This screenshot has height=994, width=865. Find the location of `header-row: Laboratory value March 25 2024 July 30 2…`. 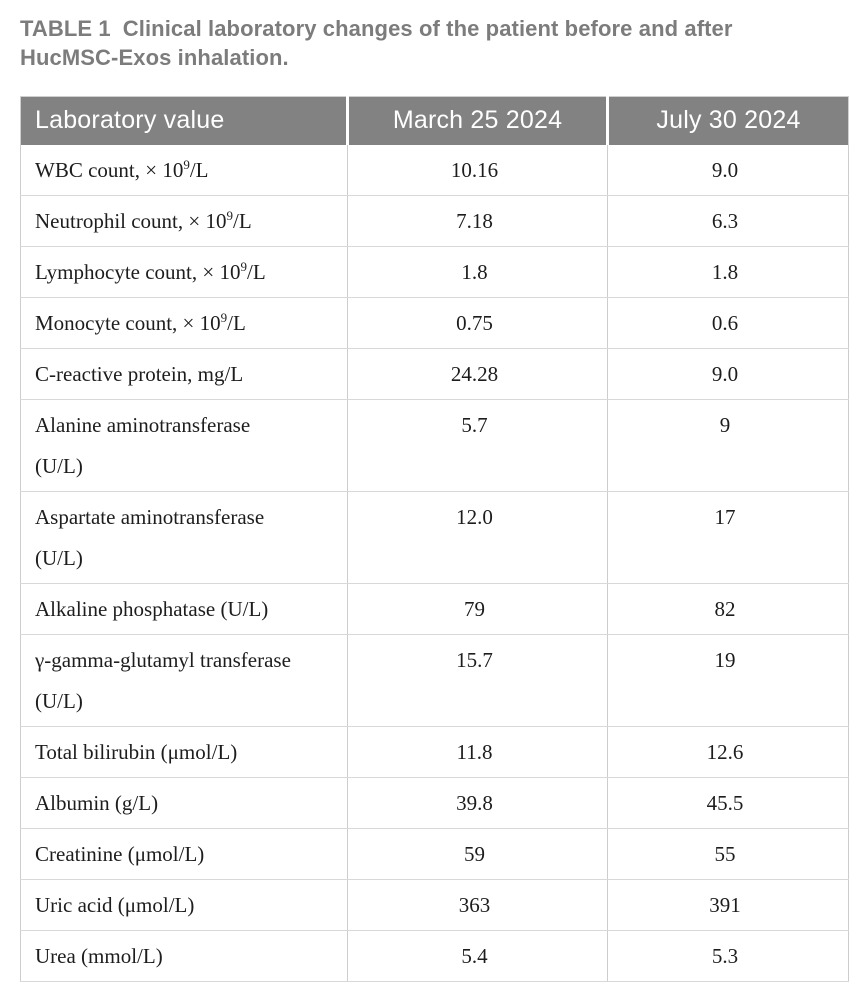

header-row: Laboratory value March 25 2024 July 30 2… is located at coordinates (434, 120).